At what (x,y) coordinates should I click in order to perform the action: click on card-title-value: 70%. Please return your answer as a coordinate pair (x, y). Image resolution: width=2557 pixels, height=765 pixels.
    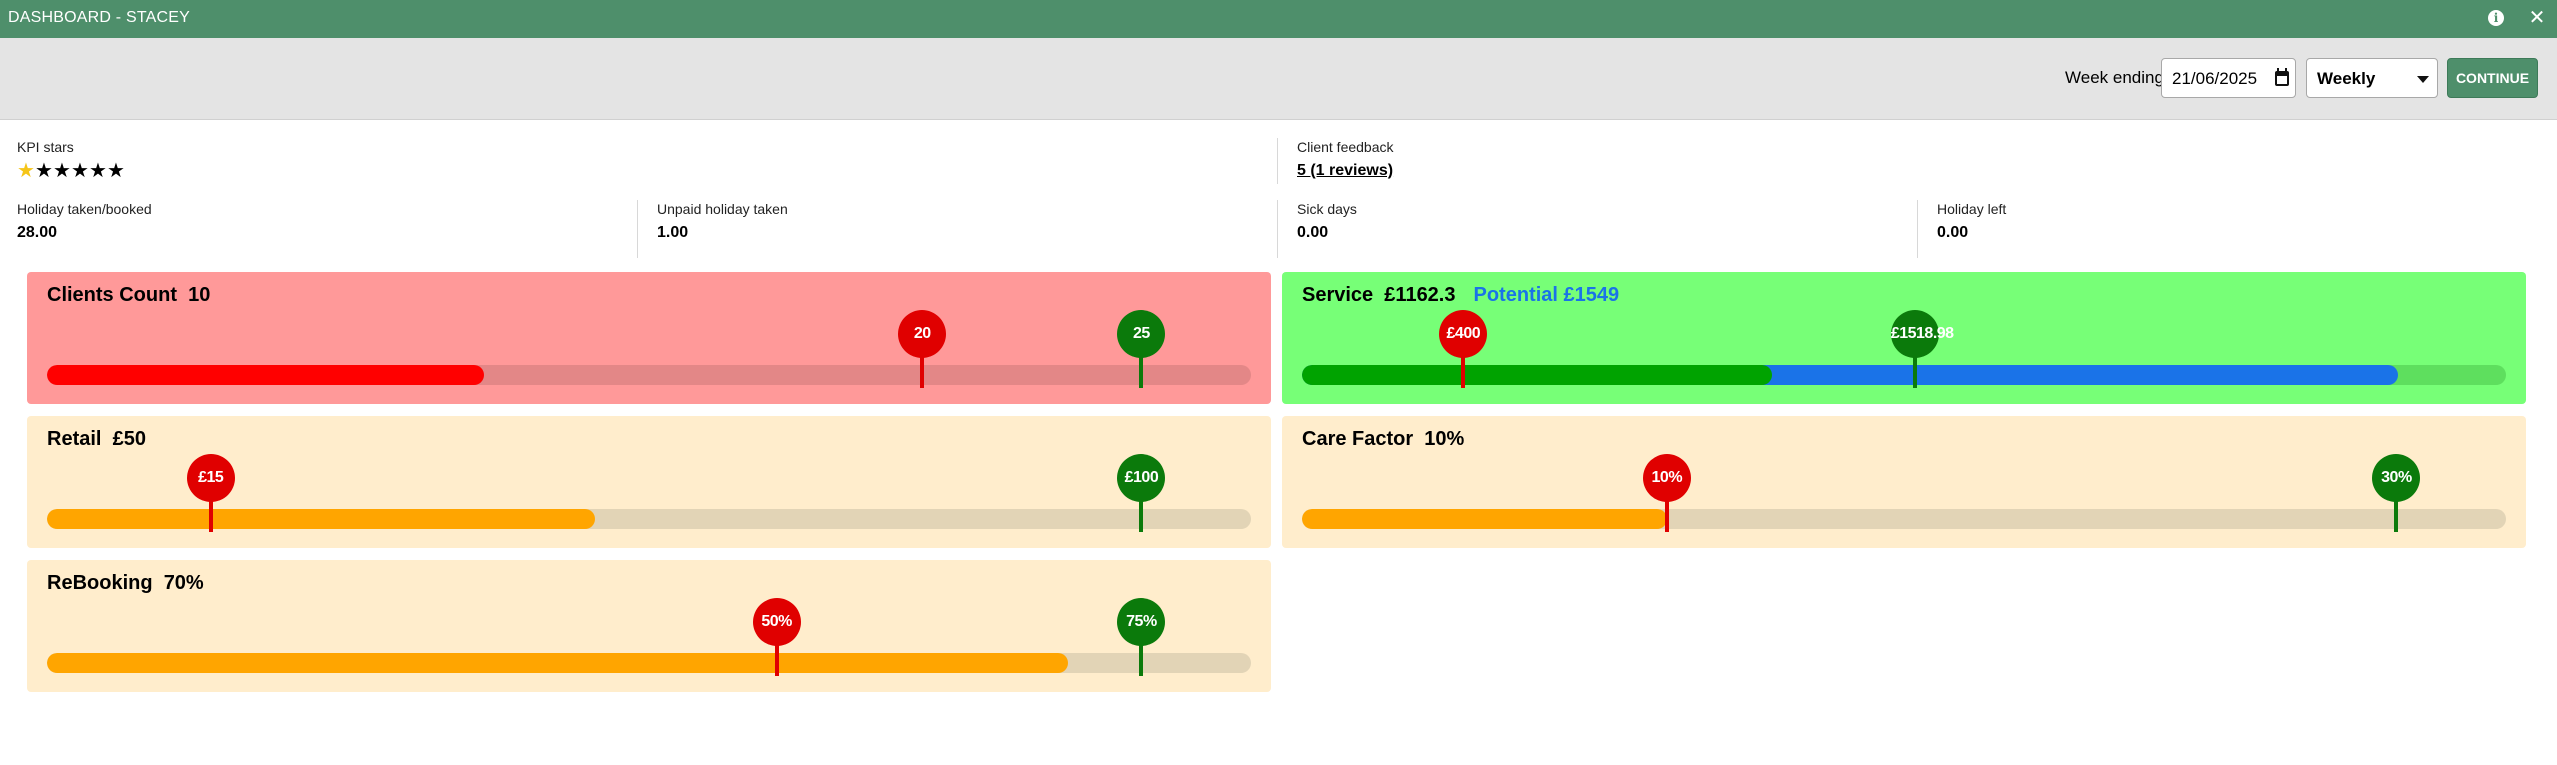
    Looking at the image, I should click on (183, 583).